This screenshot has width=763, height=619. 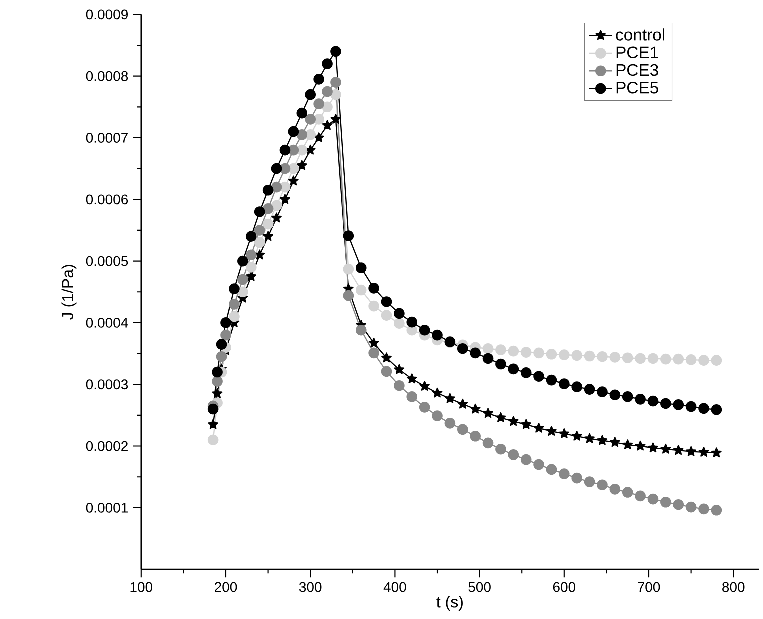 What do you see at coordinates (107, 508) in the screenshot?
I see `y-tick-label: 0.0001` at bounding box center [107, 508].